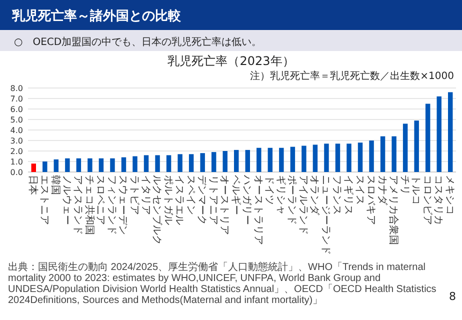 The image size is (462, 320). Describe the element at coordinates (370, 200) in the screenshot. I see `x-tick-label: スロバキア` at that location.